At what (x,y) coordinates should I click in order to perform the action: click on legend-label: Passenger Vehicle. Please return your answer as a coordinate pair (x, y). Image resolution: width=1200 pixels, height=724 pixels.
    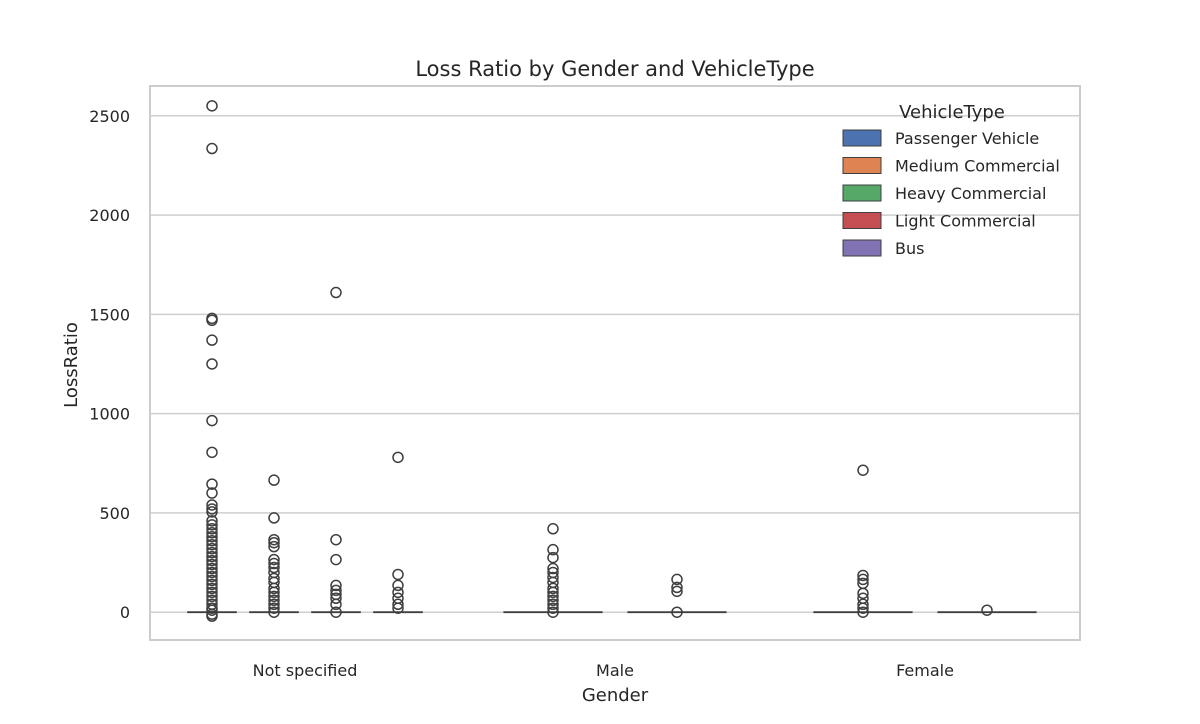
    Looking at the image, I should click on (967, 138).